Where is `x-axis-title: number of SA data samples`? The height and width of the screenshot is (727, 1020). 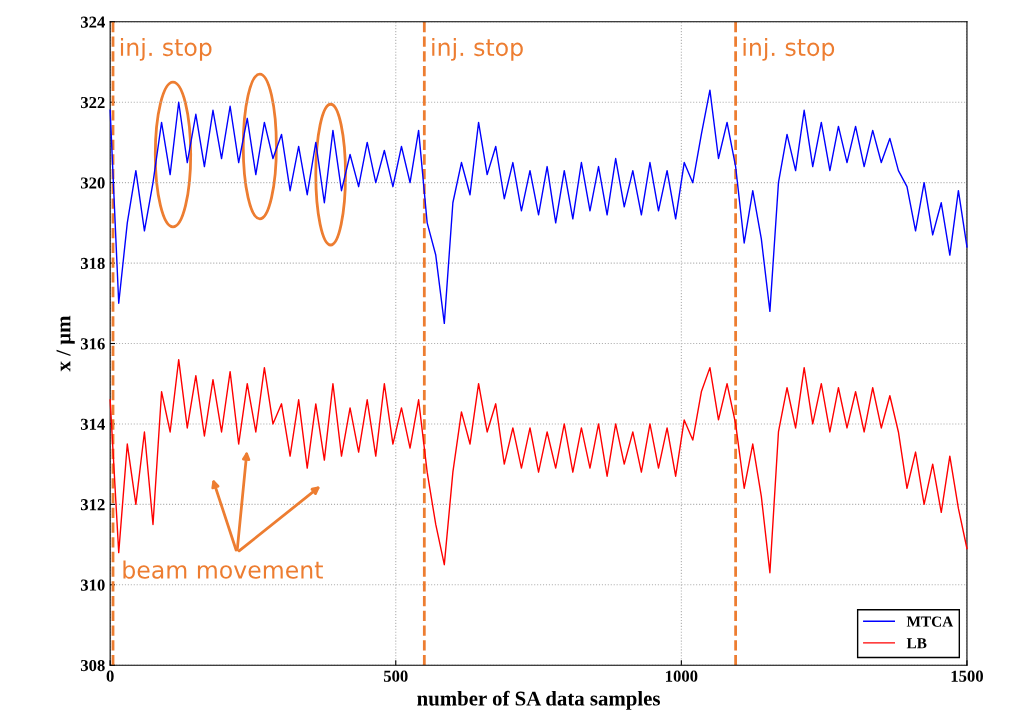 x-axis-title: number of SA data samples is located at coordinates (538, 700).